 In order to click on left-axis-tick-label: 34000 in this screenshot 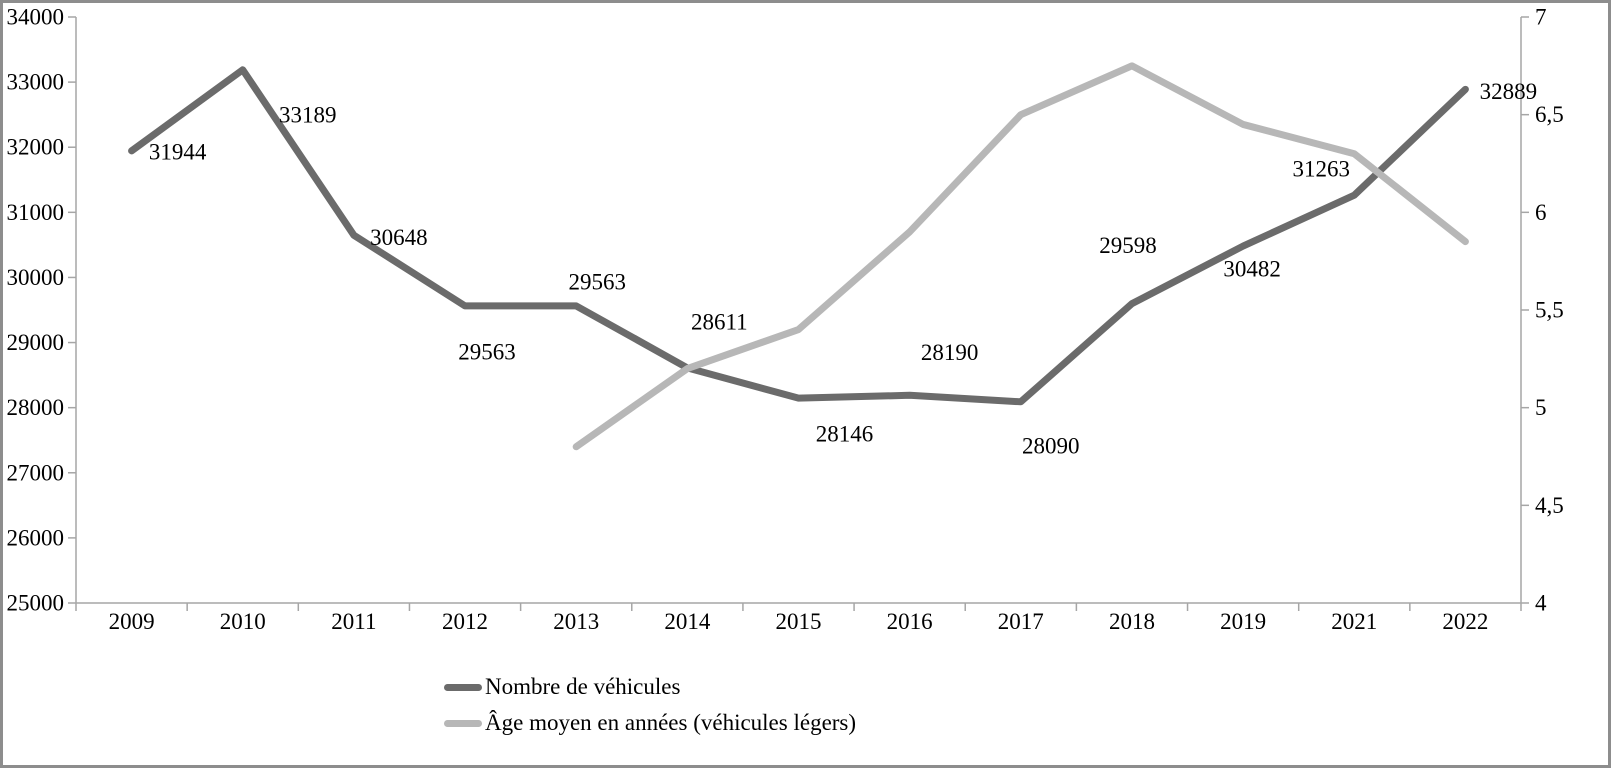, I will do `click(36, 17)`.